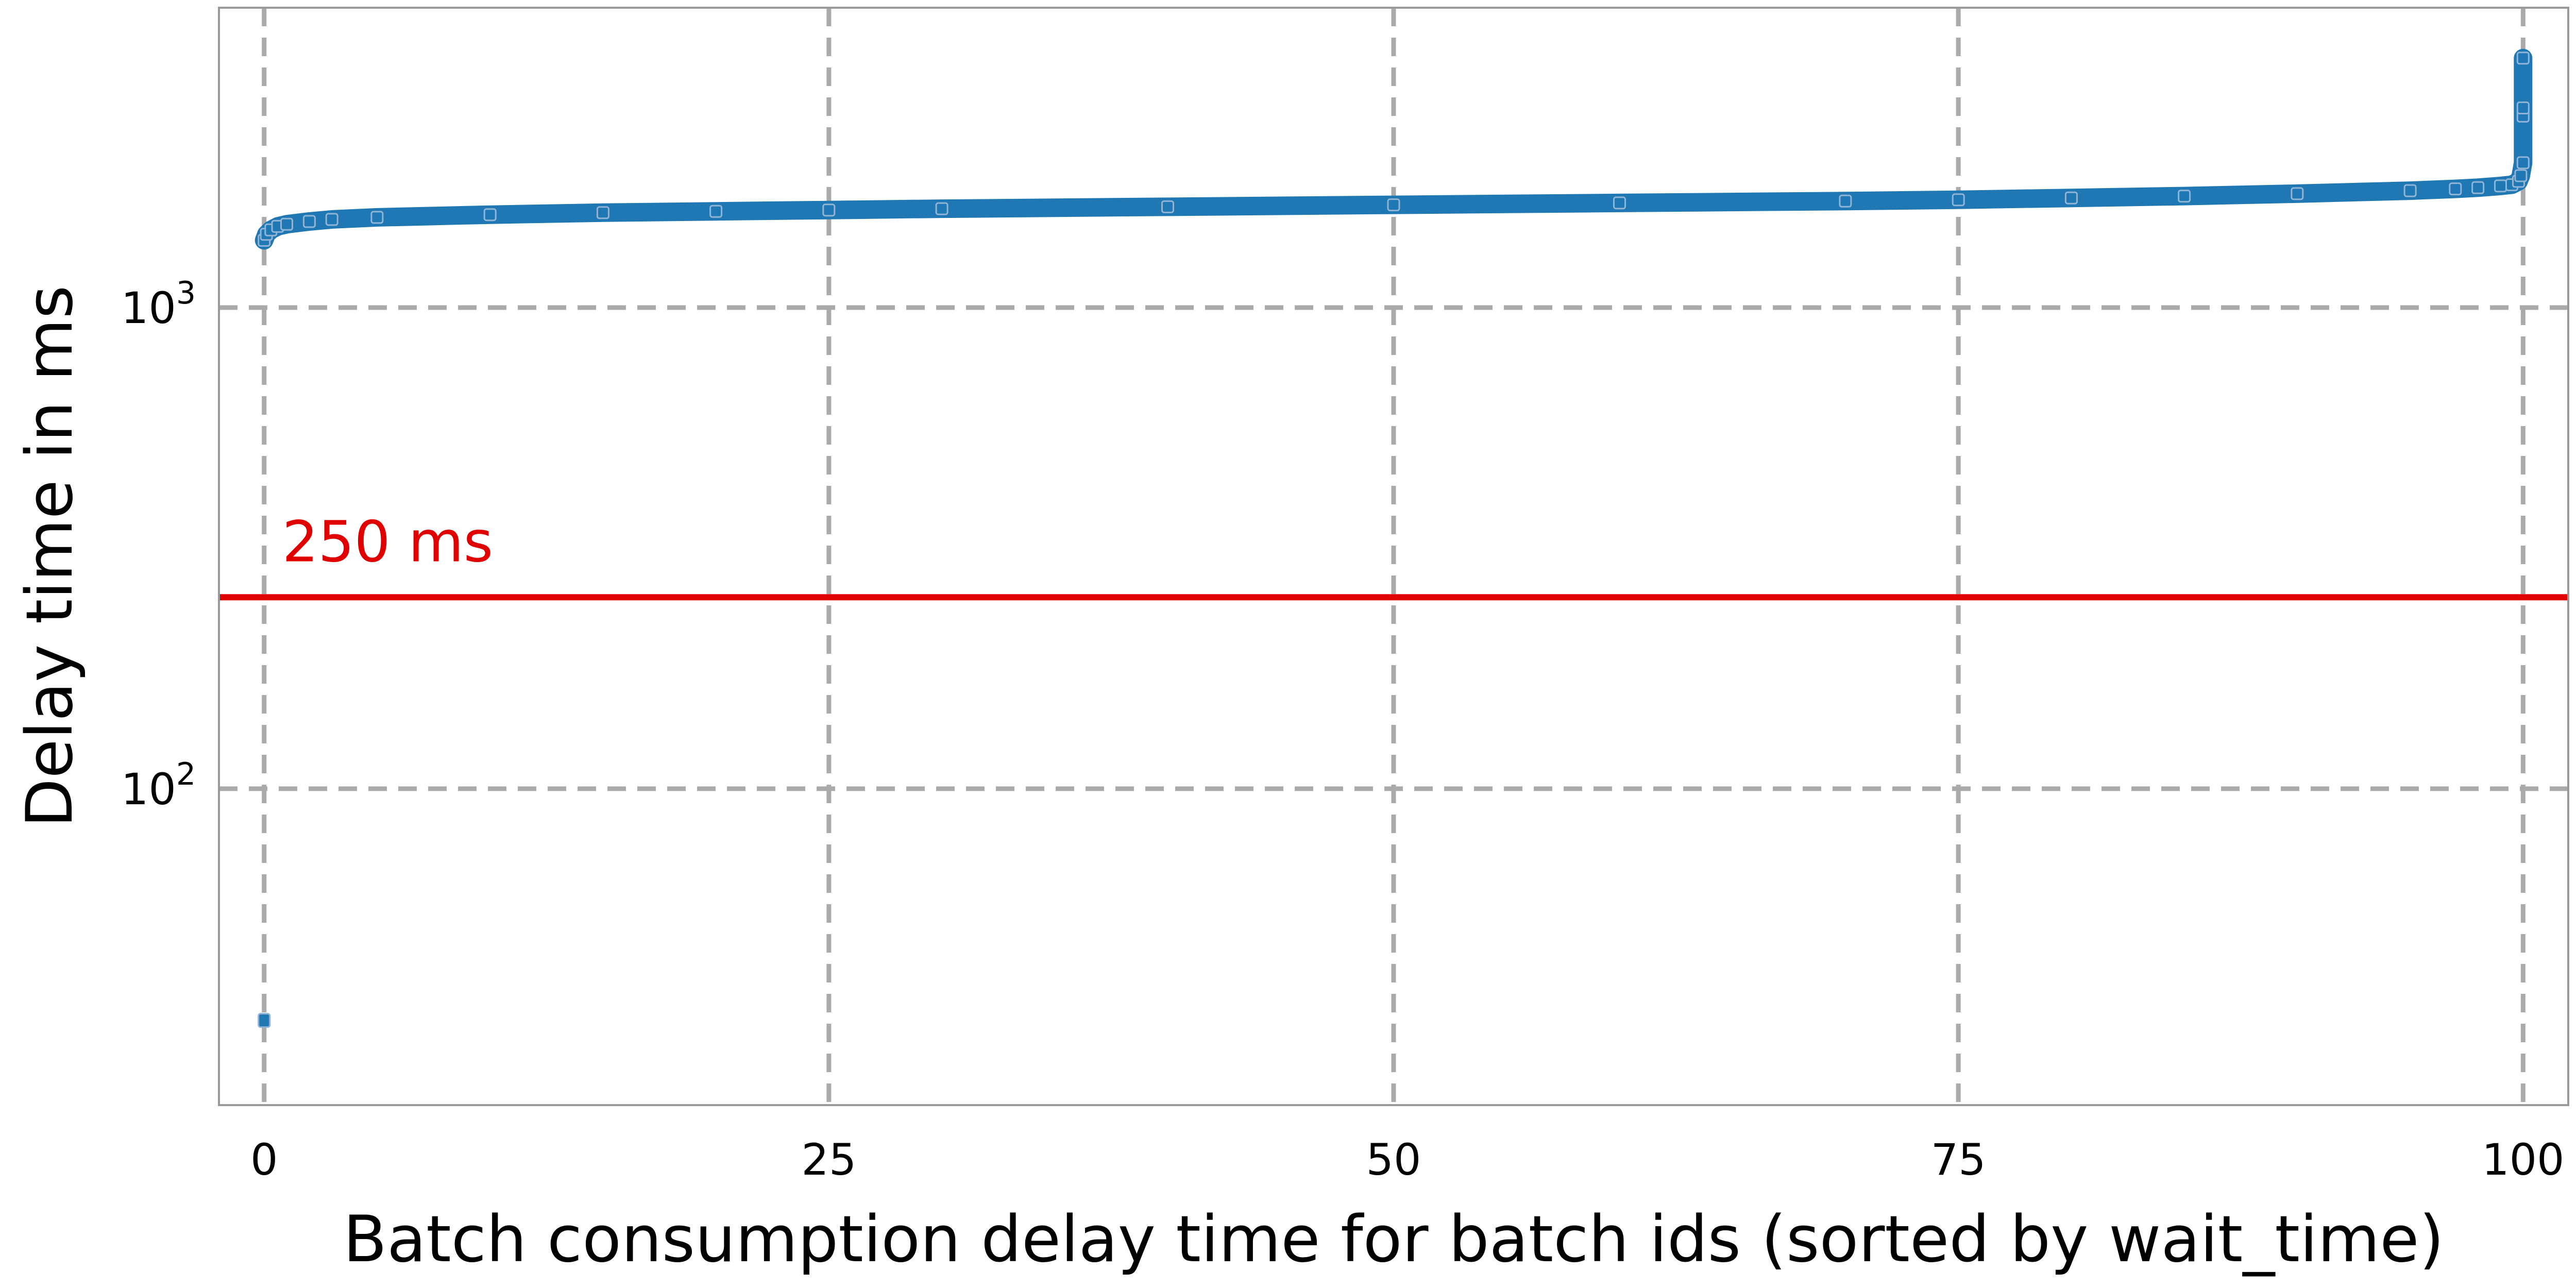 This screenshot has width=2576, height=1288. Describe the element at coordinates (828, 1159) in the screenshot. I see `x-tick-label: 25` at that location.